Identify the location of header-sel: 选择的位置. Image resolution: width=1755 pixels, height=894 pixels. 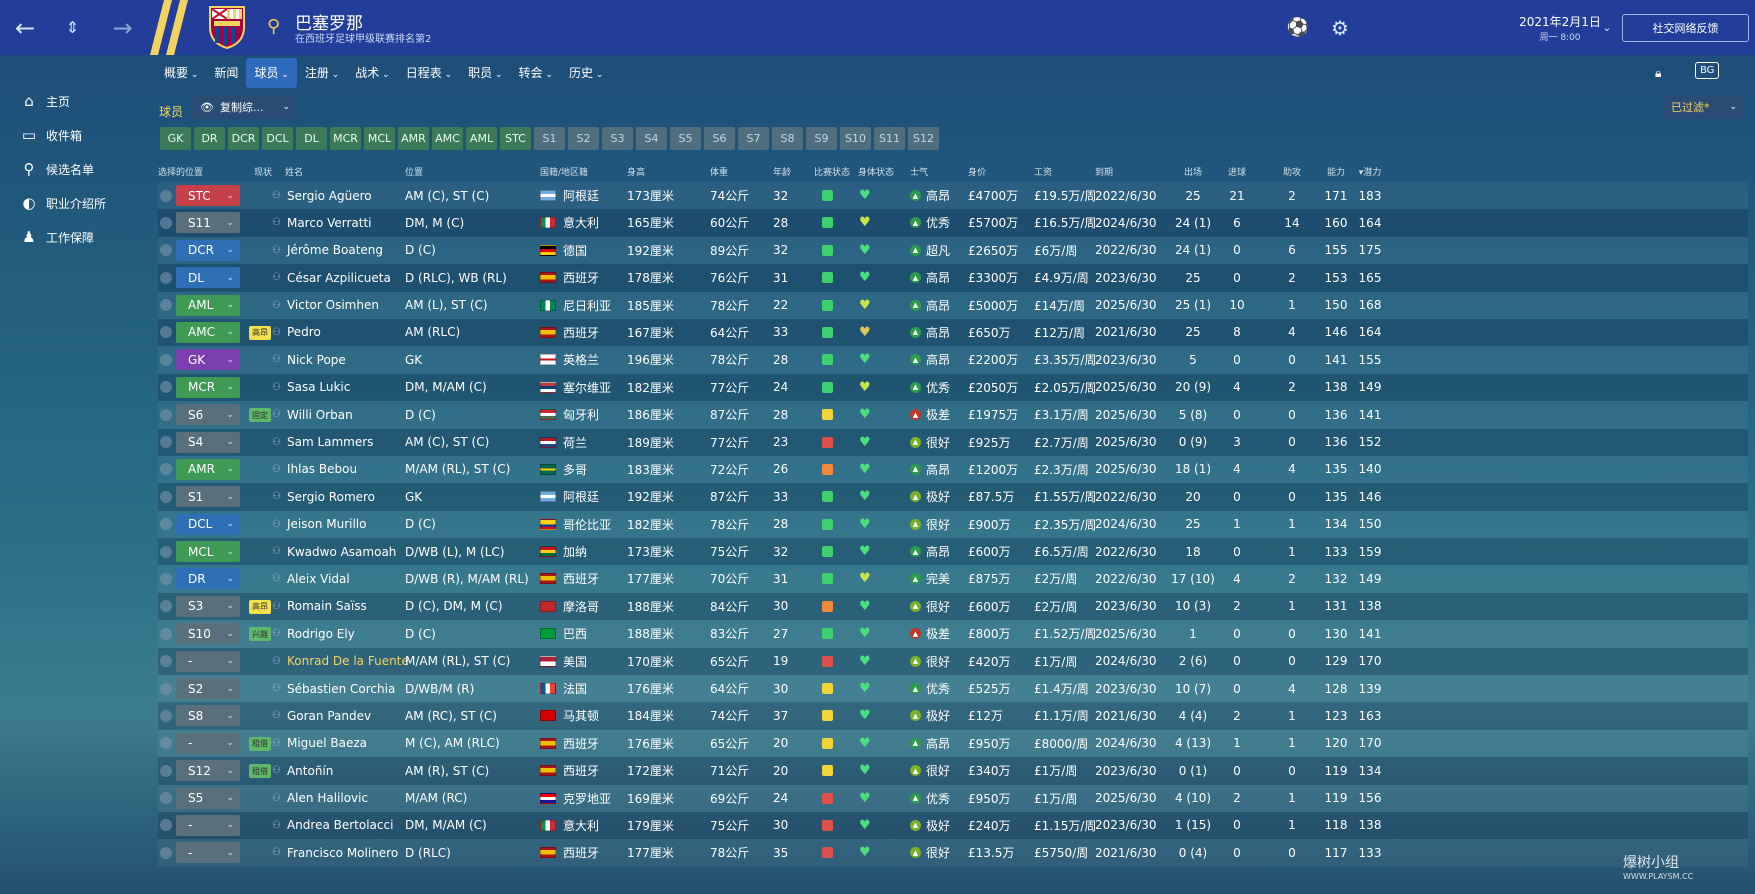
(181, 172).